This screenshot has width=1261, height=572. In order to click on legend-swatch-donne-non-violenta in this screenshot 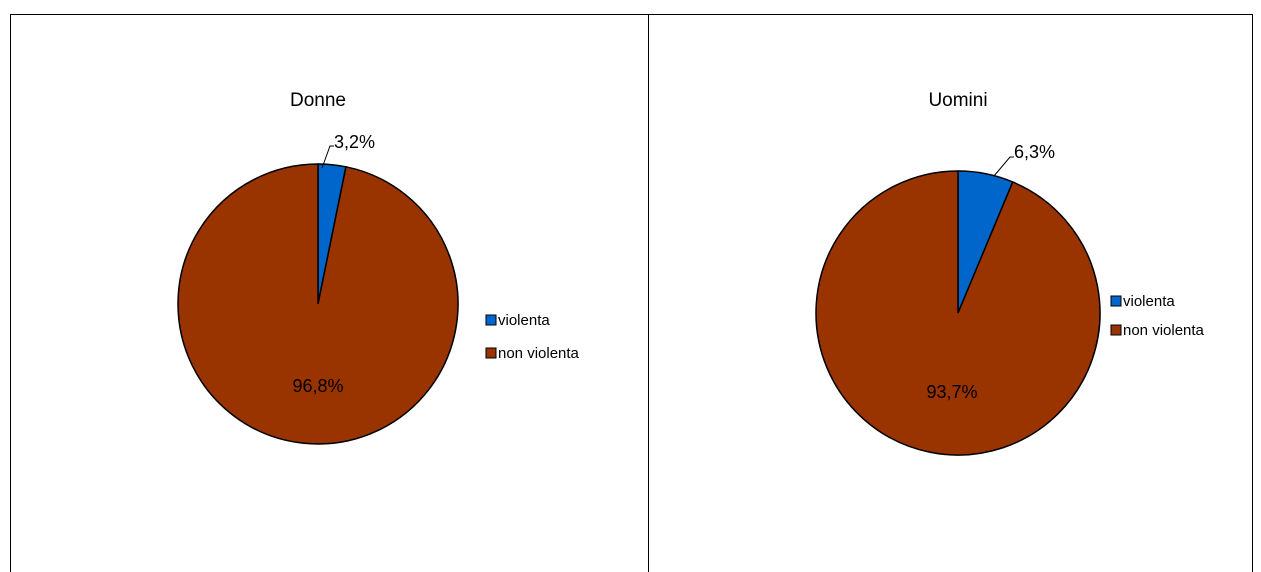, I will do `click(491, 353)`.